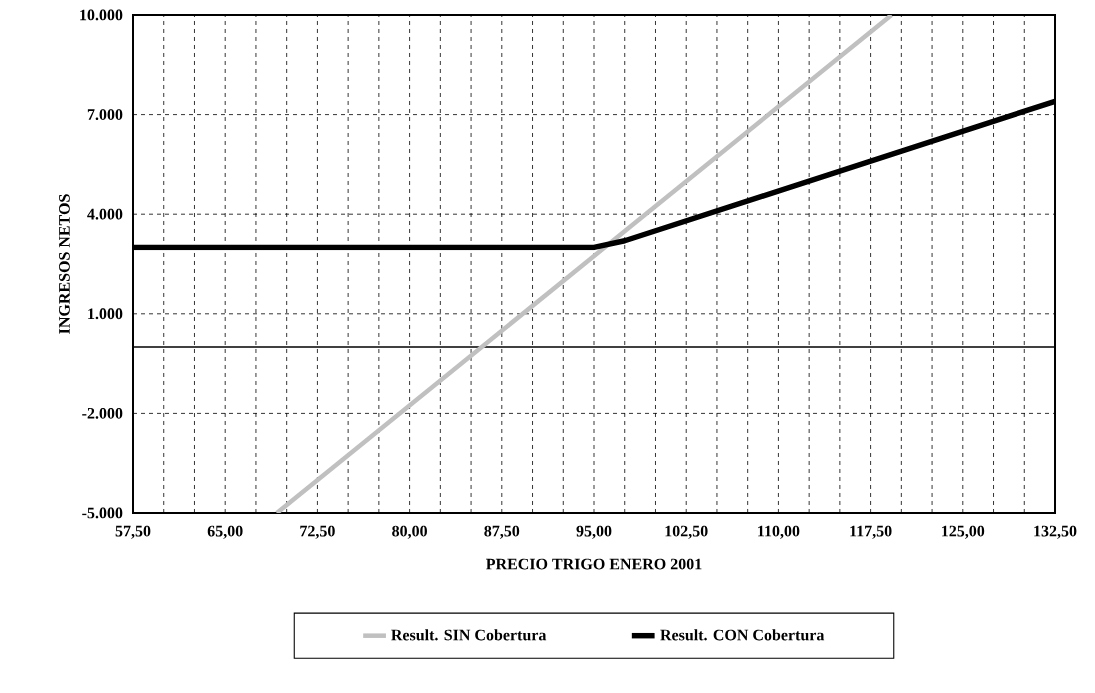  Describe the element at coordinates (101, 15) in the screenshot. I see `y-tick-label: 10.000` at that location.